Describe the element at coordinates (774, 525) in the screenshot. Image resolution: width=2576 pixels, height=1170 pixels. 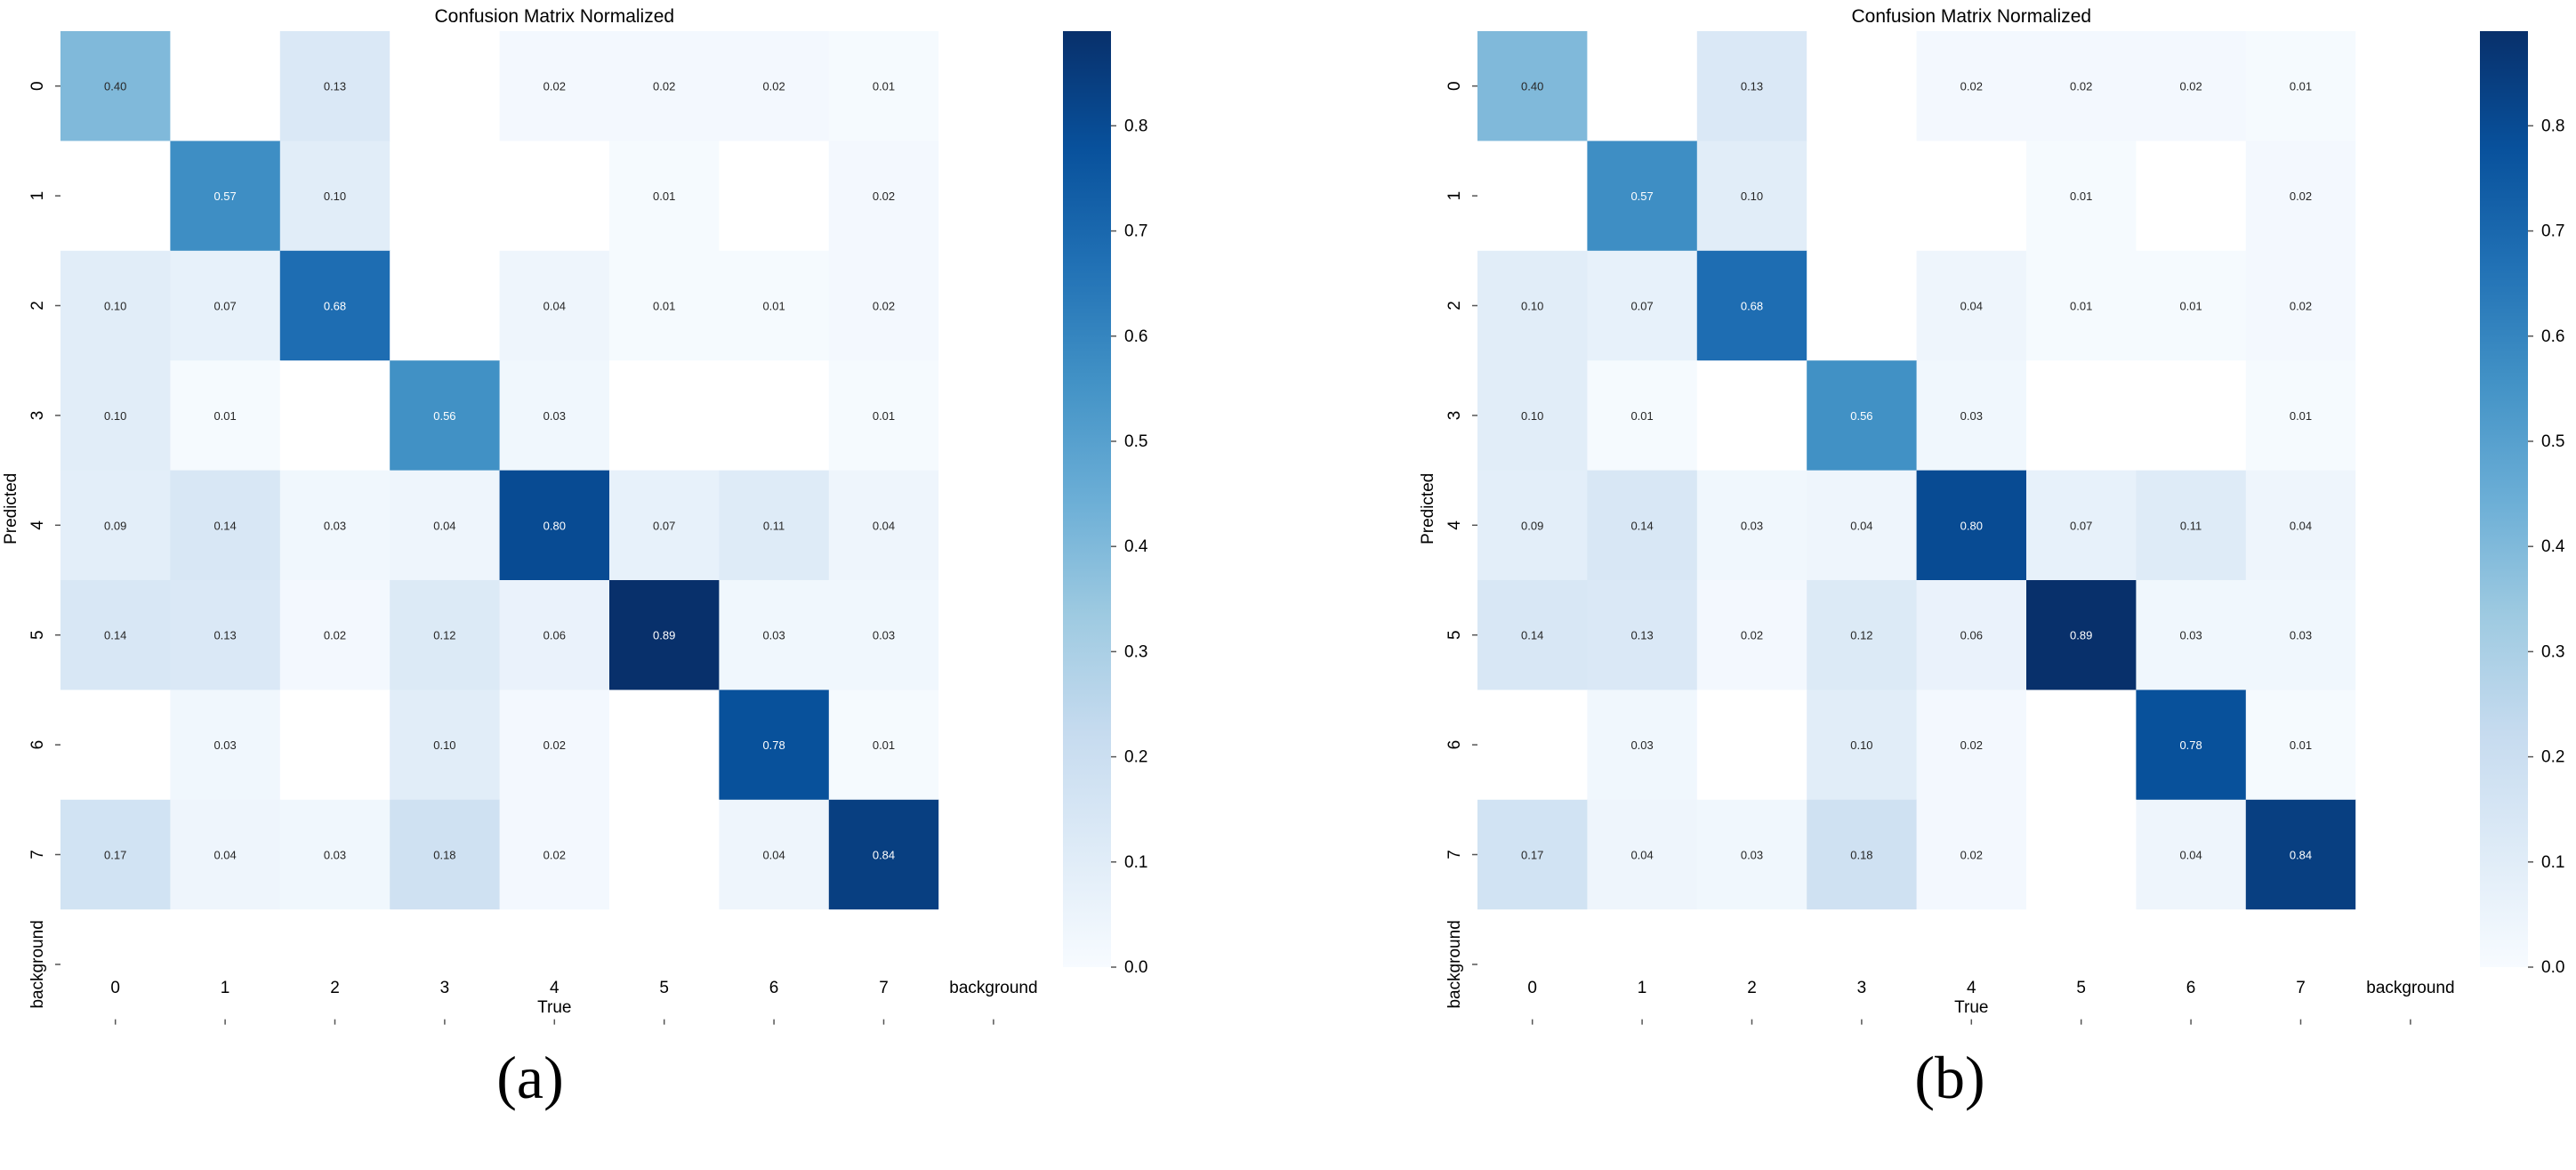
I see `cell-value-label: 0.11` at that location.